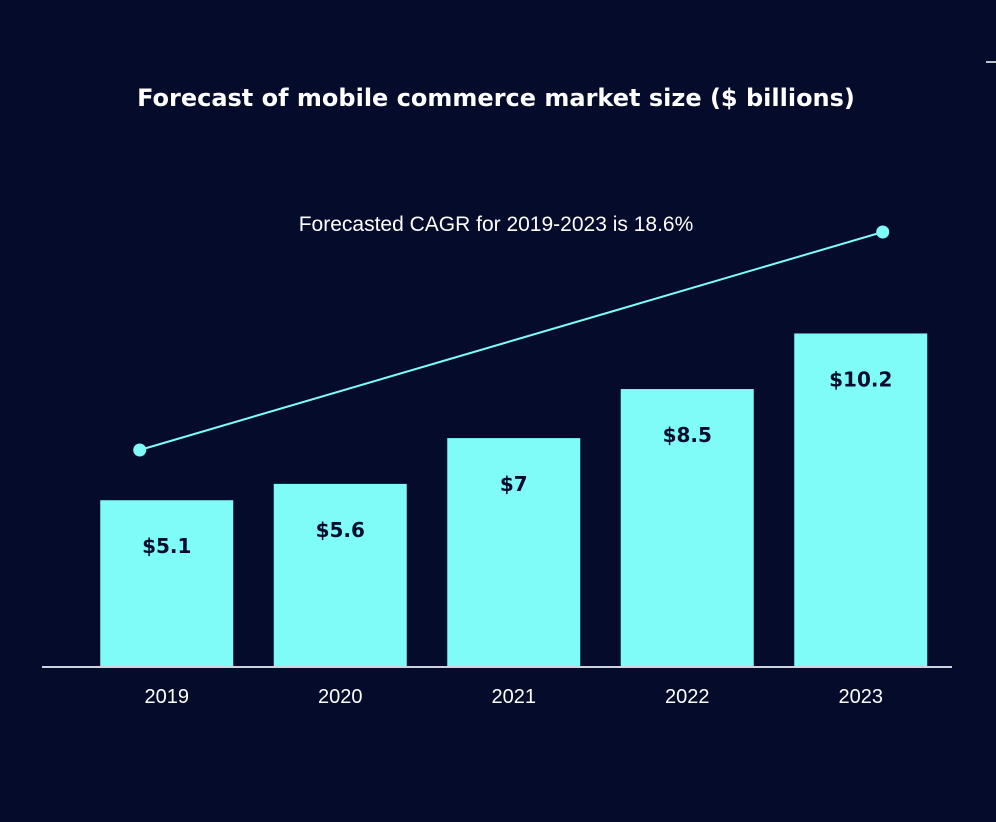 Image resolution: width=996 pixels, height=822 pixels. Describe the element at coordinates (687, 697) in the screenshot. I see `x-tick-label-2022: 2022` at that location.